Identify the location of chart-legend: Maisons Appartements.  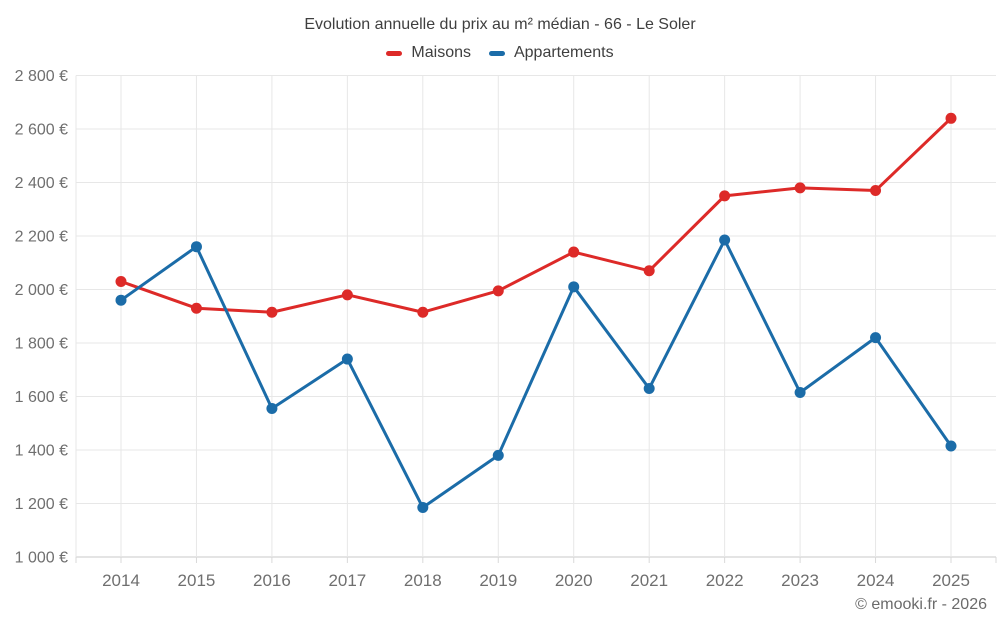
(500, 53).